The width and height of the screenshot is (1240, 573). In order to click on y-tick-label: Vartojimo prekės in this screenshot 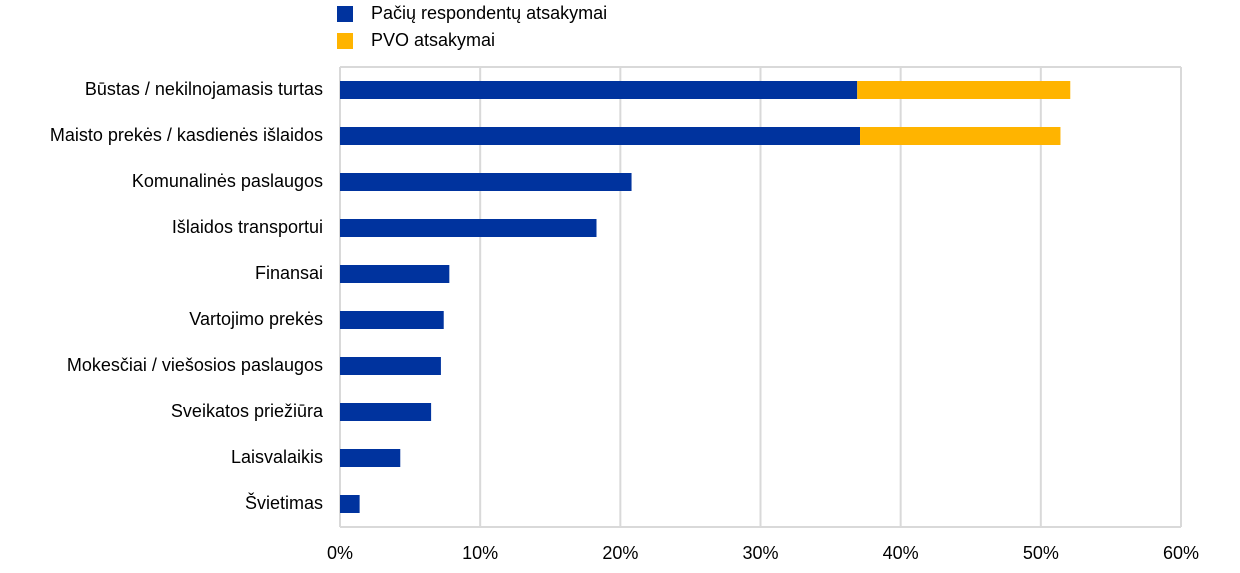, I will do `click(256, 319)`.